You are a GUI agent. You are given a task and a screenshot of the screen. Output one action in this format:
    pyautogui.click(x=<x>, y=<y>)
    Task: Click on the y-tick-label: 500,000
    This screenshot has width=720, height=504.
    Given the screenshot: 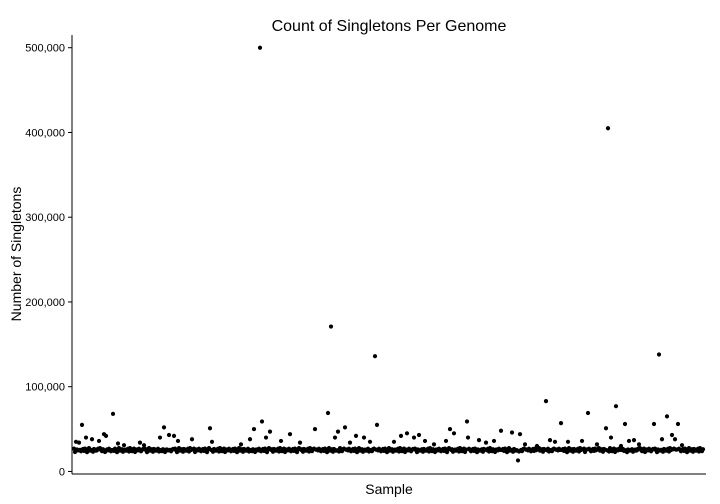 What is the action you would take?
    pyautogui.click(x=45, y=49)
    